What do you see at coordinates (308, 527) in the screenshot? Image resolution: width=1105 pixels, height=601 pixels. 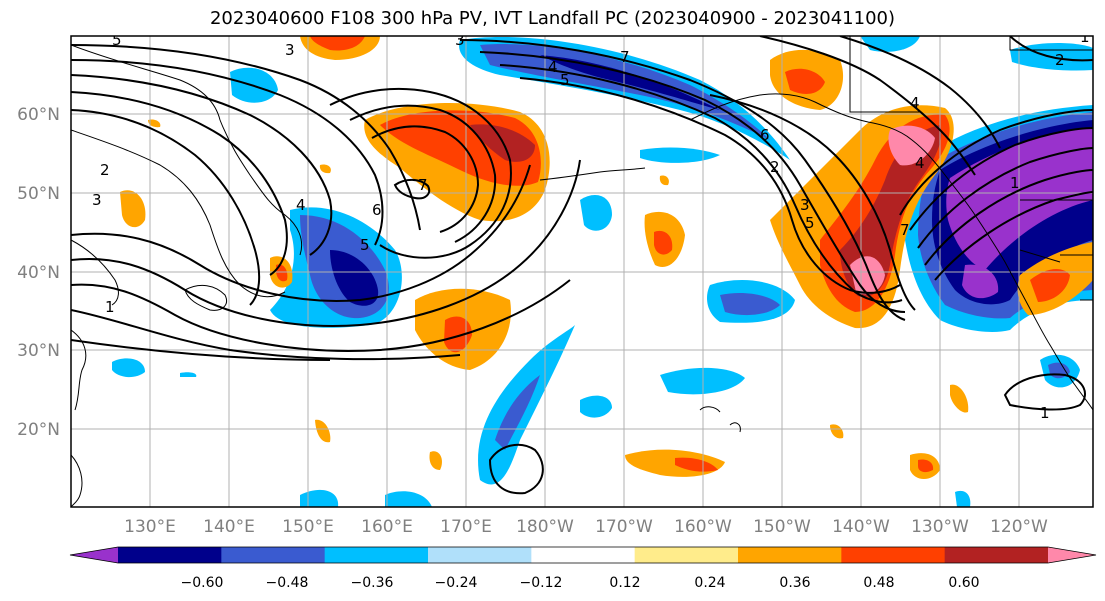 I see `lon-label: 150°E` at bounding box center [308, 527].